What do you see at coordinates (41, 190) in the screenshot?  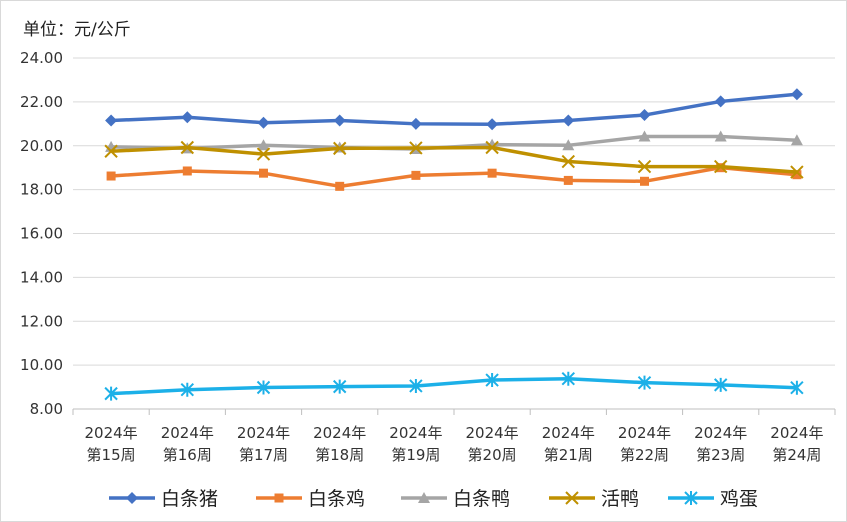 I see `y-tick-label: 18.00` at bounding box center [41, 190].